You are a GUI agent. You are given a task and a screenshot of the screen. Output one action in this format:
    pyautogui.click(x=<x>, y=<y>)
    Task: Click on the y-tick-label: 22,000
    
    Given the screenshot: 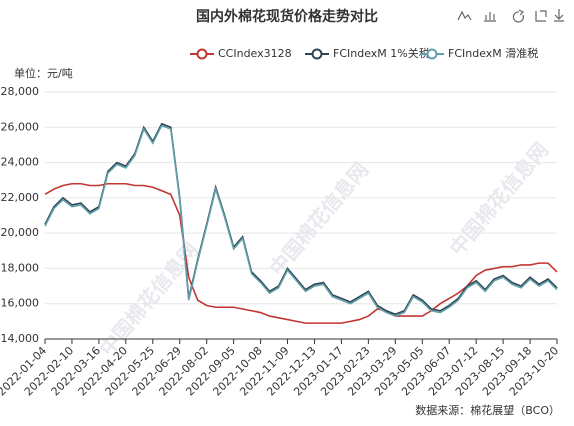 What is the action you would take?
    pyautogui.click(x=20, y=197)
    